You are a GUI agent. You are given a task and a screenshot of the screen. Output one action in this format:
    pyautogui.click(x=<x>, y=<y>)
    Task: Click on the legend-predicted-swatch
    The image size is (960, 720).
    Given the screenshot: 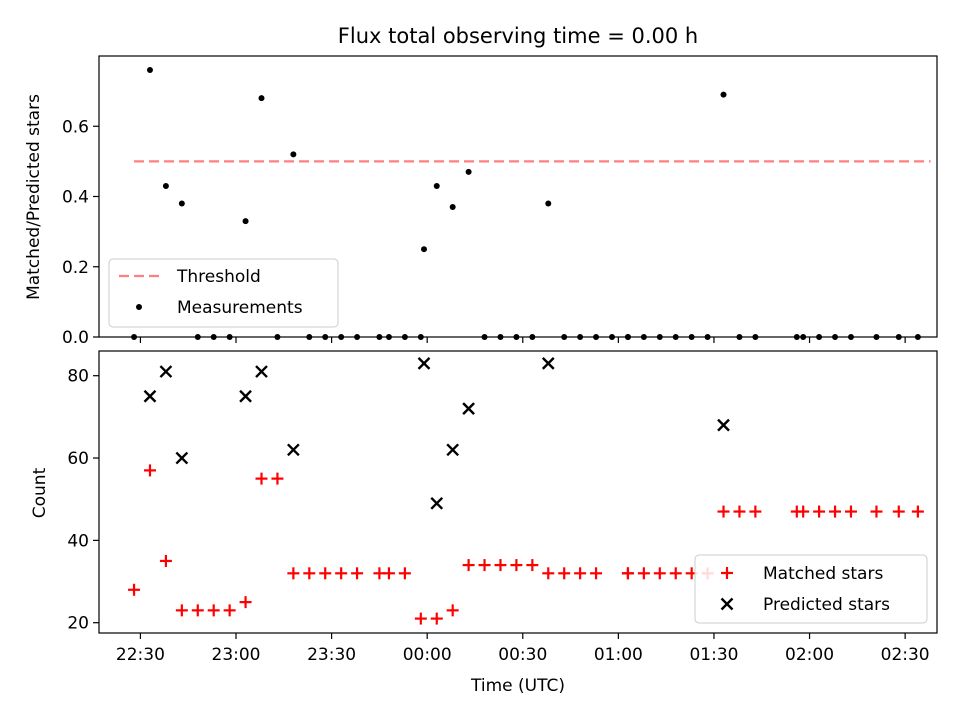 What is the action you would take?
    pyautogui.click(x=727, y=604)
    